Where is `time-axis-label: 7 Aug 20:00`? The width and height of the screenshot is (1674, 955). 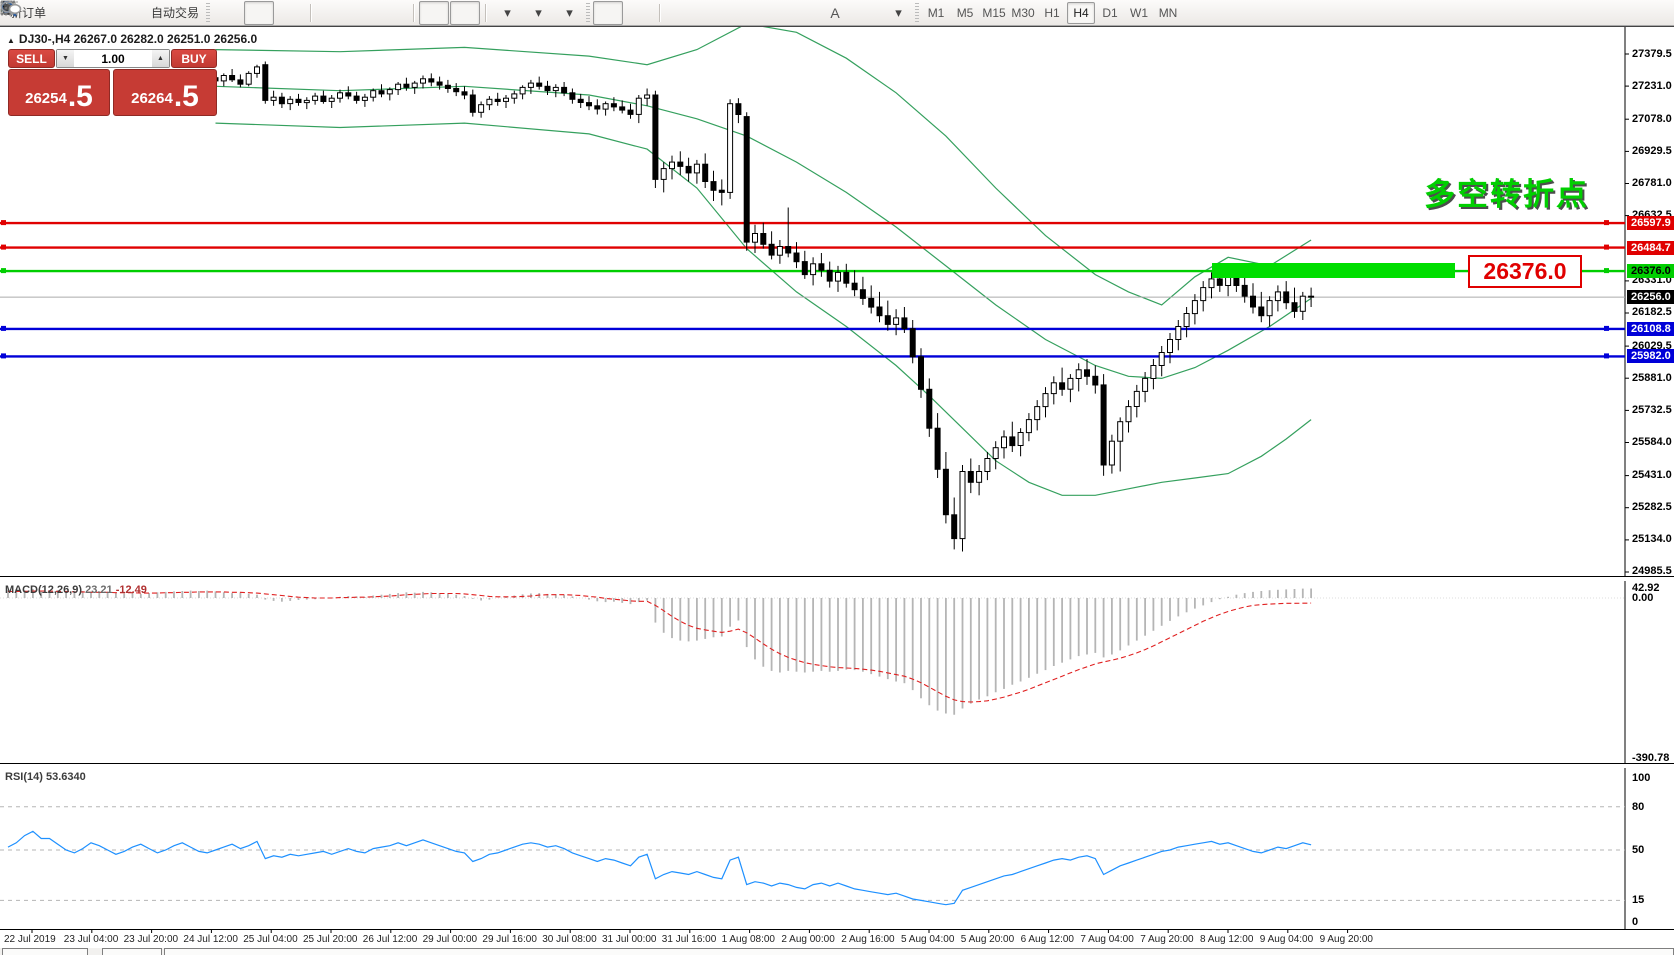 time-axis-label: 7 Aug 20:00 is located at coordinates (1167, 939).